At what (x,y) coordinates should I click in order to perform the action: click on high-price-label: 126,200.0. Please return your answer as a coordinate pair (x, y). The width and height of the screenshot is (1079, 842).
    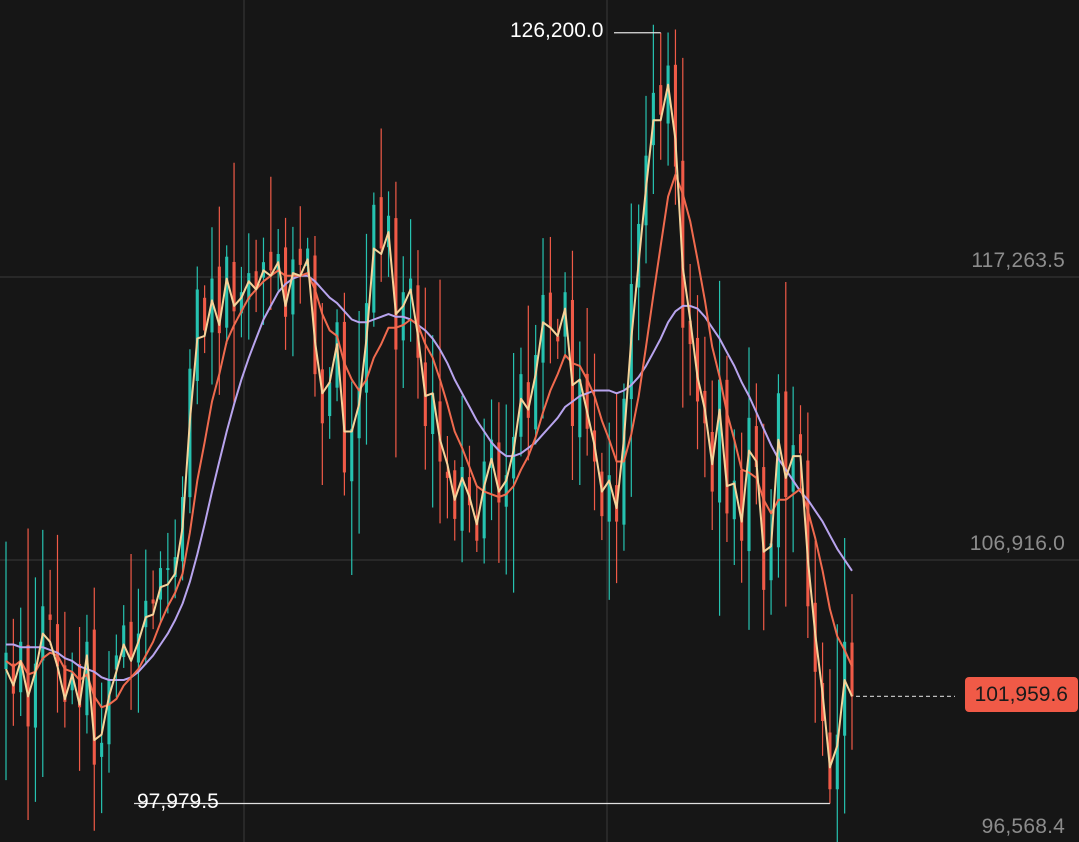
    Looking at the image, I should click on (557, 30).